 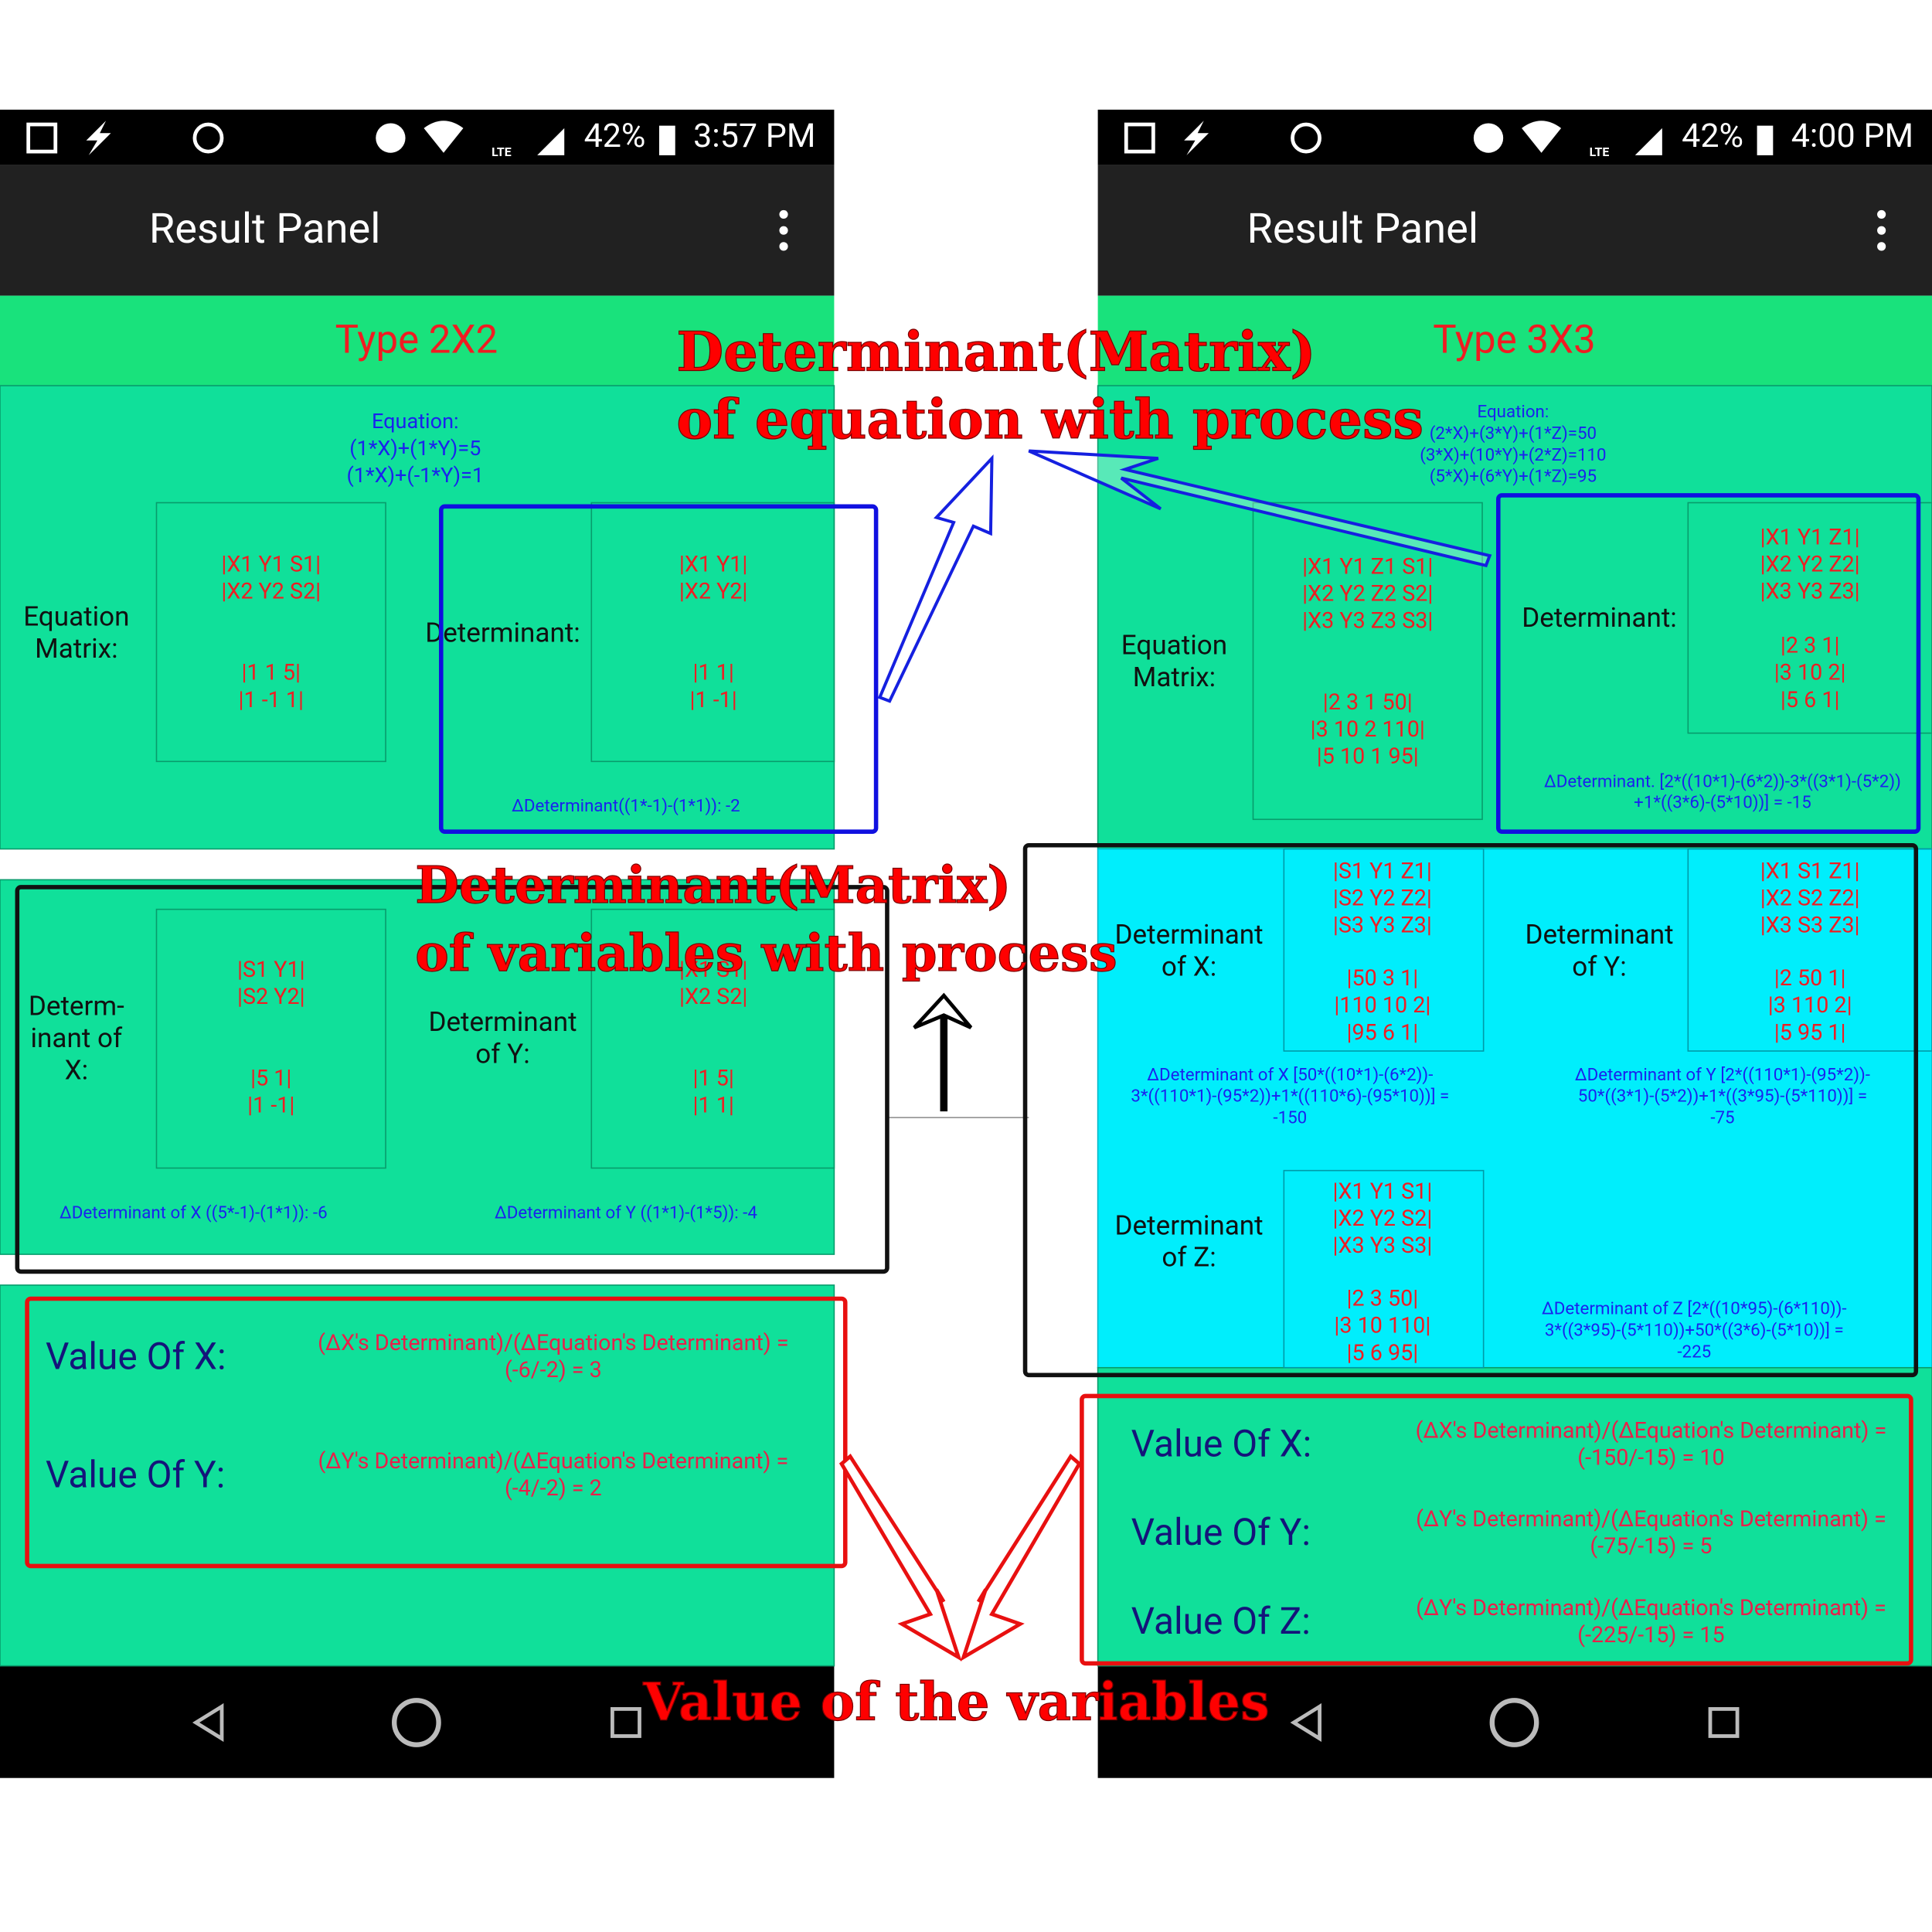 What do you see at coordinates (1810, 1006) in the screenshot?
I see `matrix-row: |3 110 2|` at bounding box center [1810, 1006].